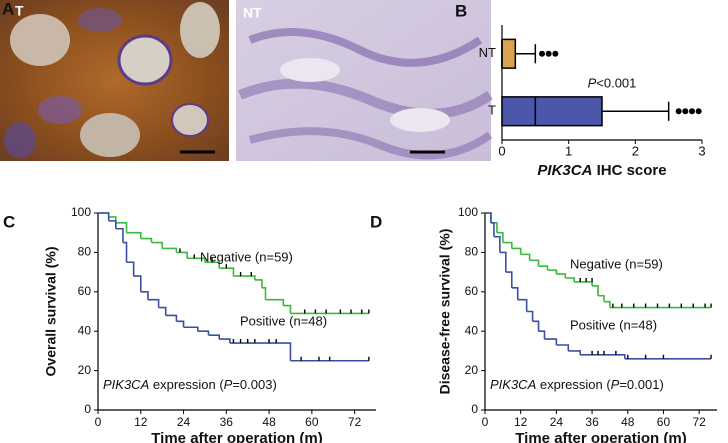  Describe the element at coordinates (492, 110) in the screenshot. I see `y-tick-label: T` at that location.